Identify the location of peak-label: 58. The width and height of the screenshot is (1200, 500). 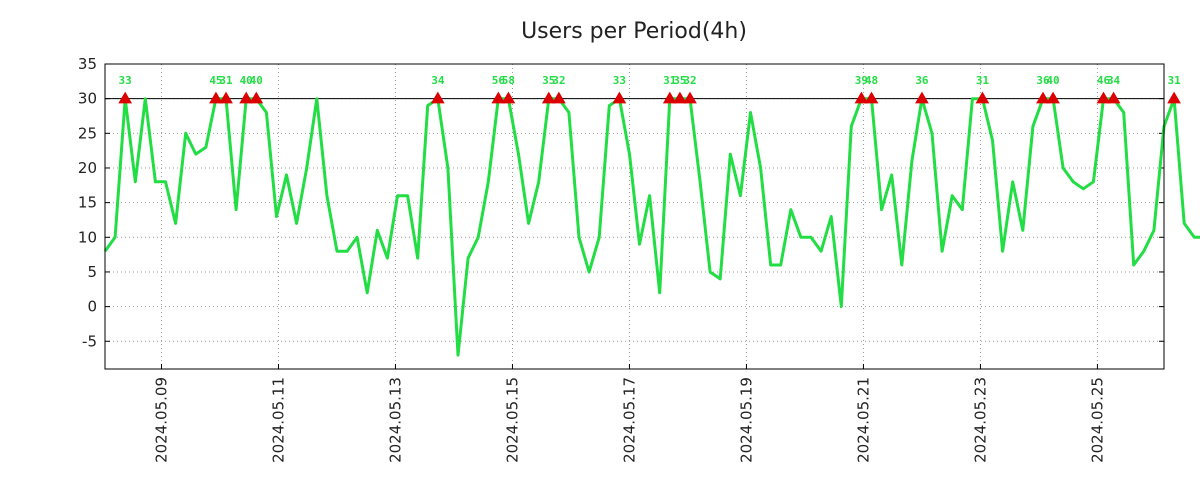
(508, 80).